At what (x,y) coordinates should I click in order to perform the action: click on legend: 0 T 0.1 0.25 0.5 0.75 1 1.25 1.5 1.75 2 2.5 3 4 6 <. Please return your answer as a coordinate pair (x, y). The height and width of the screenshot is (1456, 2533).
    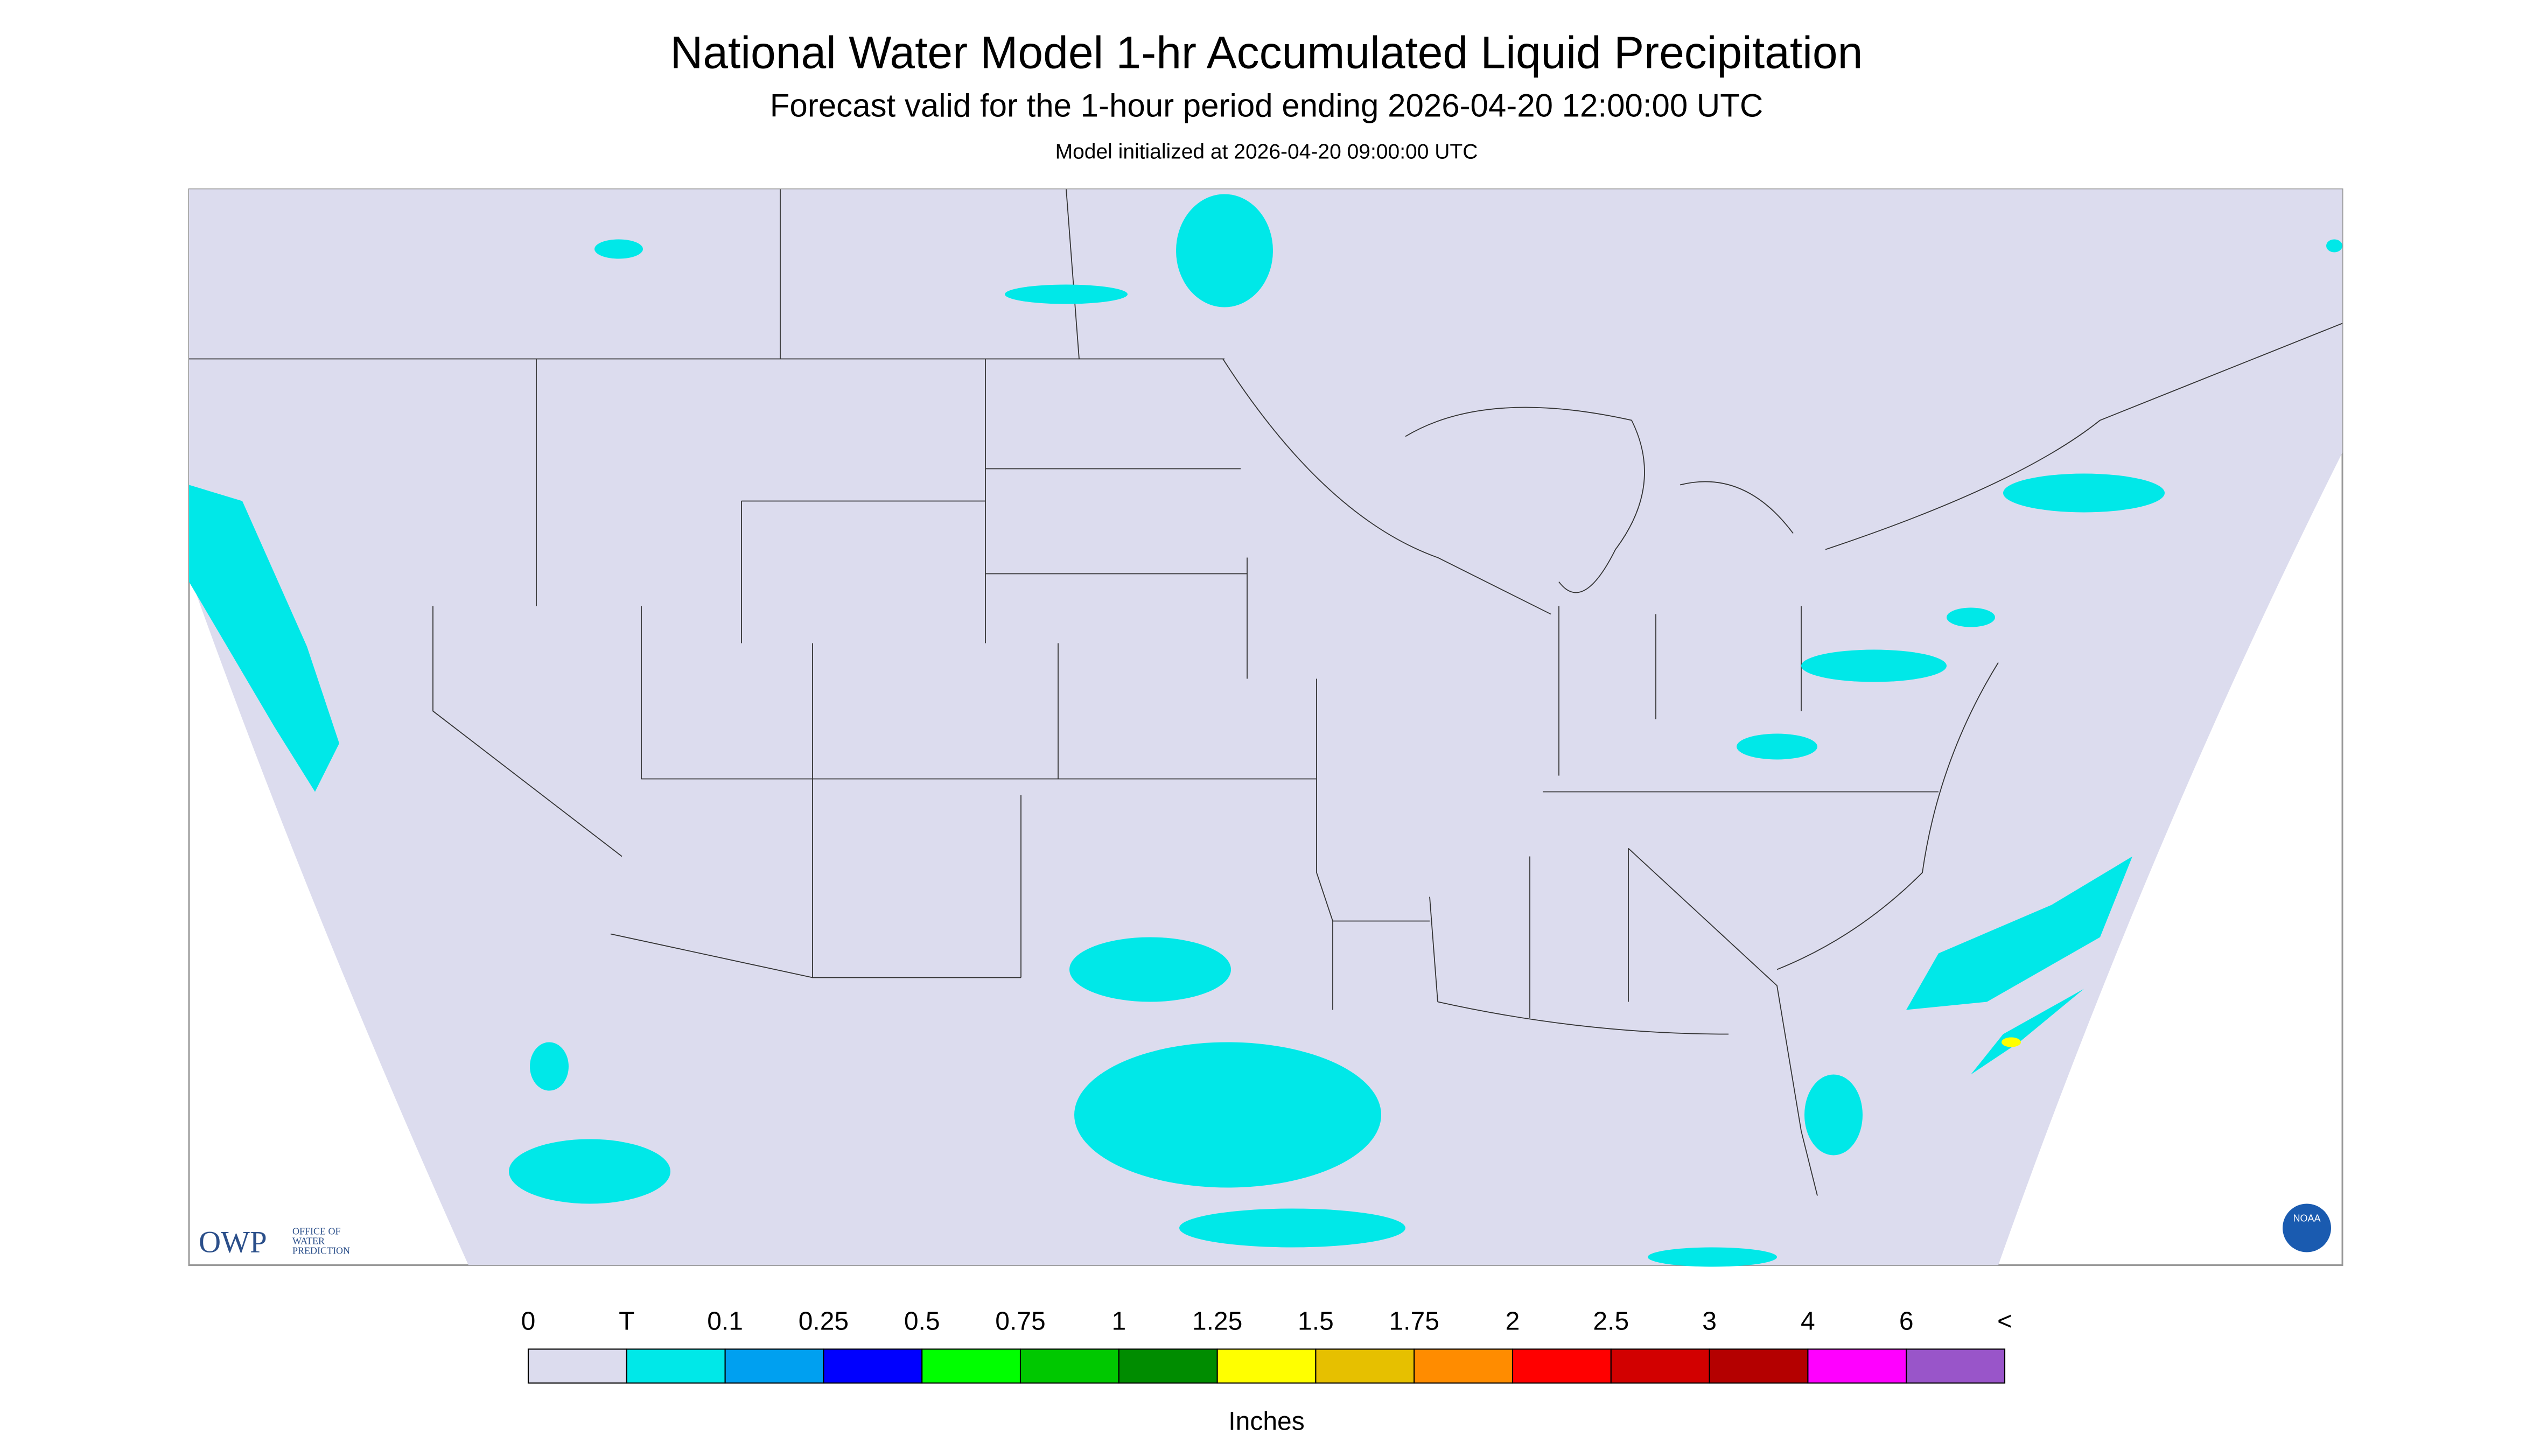
    Looking at the image, I should click on (1266, 1345).